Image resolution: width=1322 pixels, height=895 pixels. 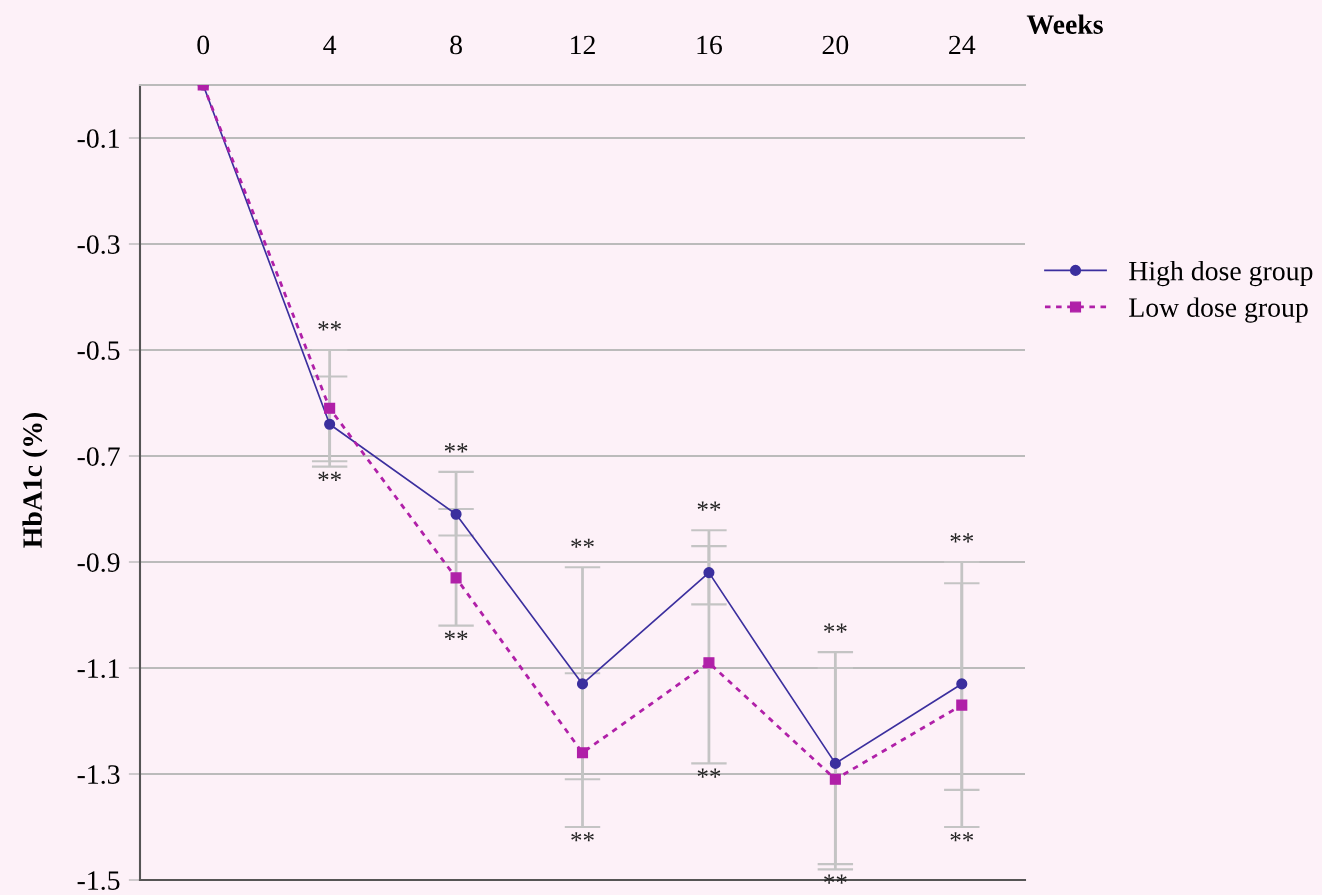 What do you see at coordinates (35, 480) in the screenshot?
I see `y-axis-title: HbA1c (%)` at bounding box center [35, 480].